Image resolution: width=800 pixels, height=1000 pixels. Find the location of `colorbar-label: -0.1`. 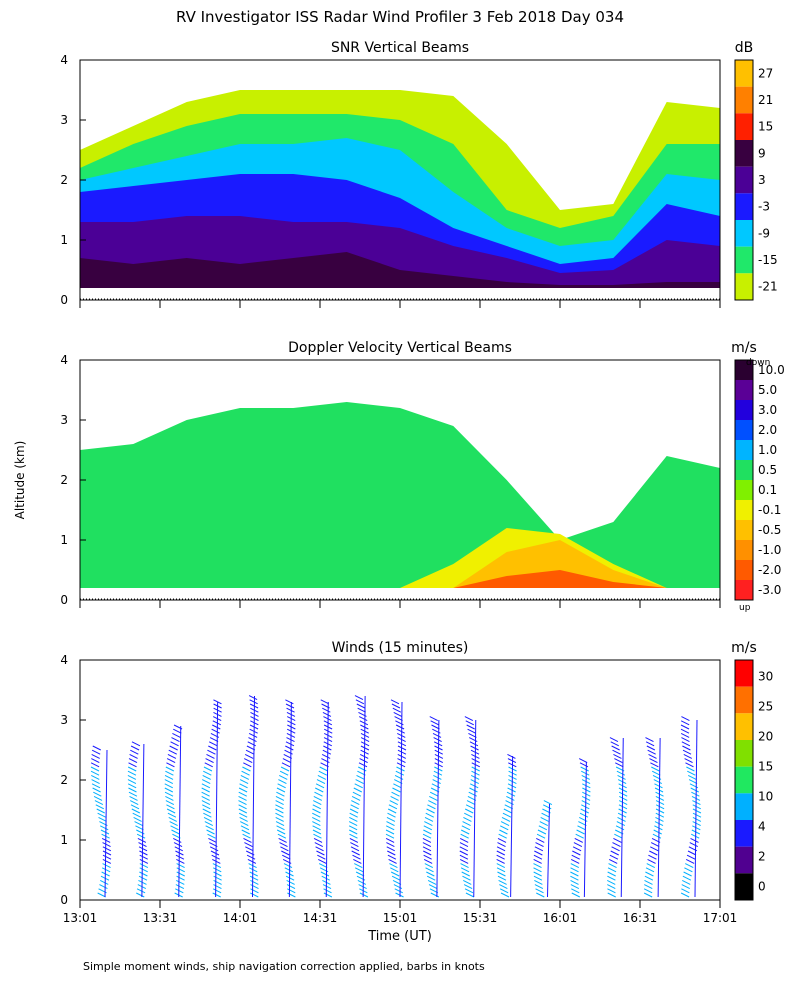

colorbar-label: -0.1 is located at coordinates (769, 510).